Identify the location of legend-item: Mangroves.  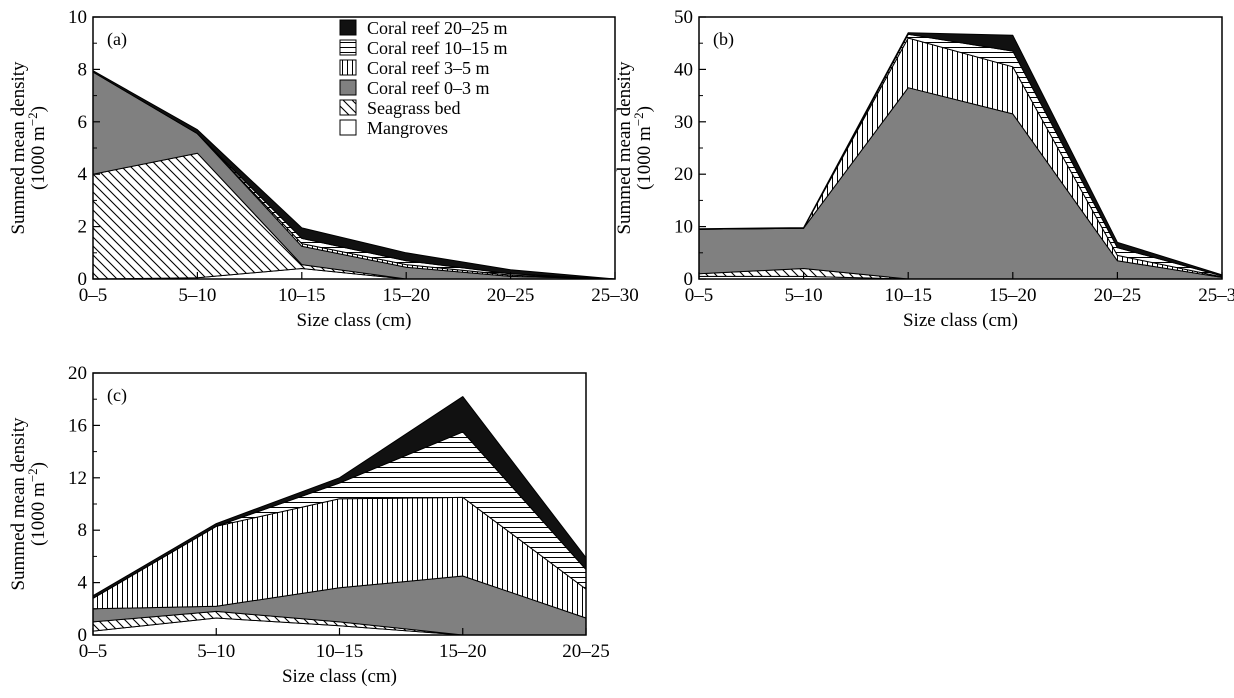
(393, 128).